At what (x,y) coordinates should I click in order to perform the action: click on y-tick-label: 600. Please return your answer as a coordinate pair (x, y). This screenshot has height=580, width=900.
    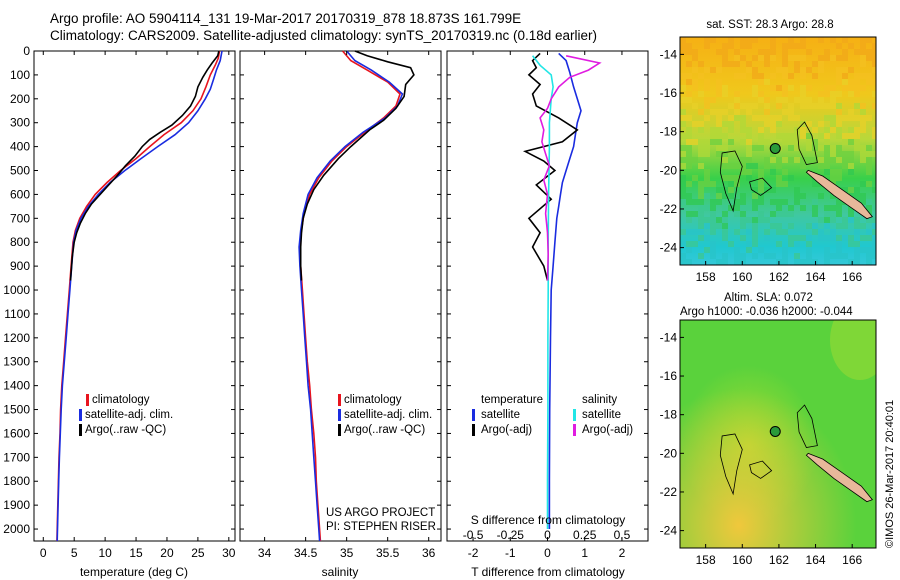
    Looking at the image, I should click on (20, 194).